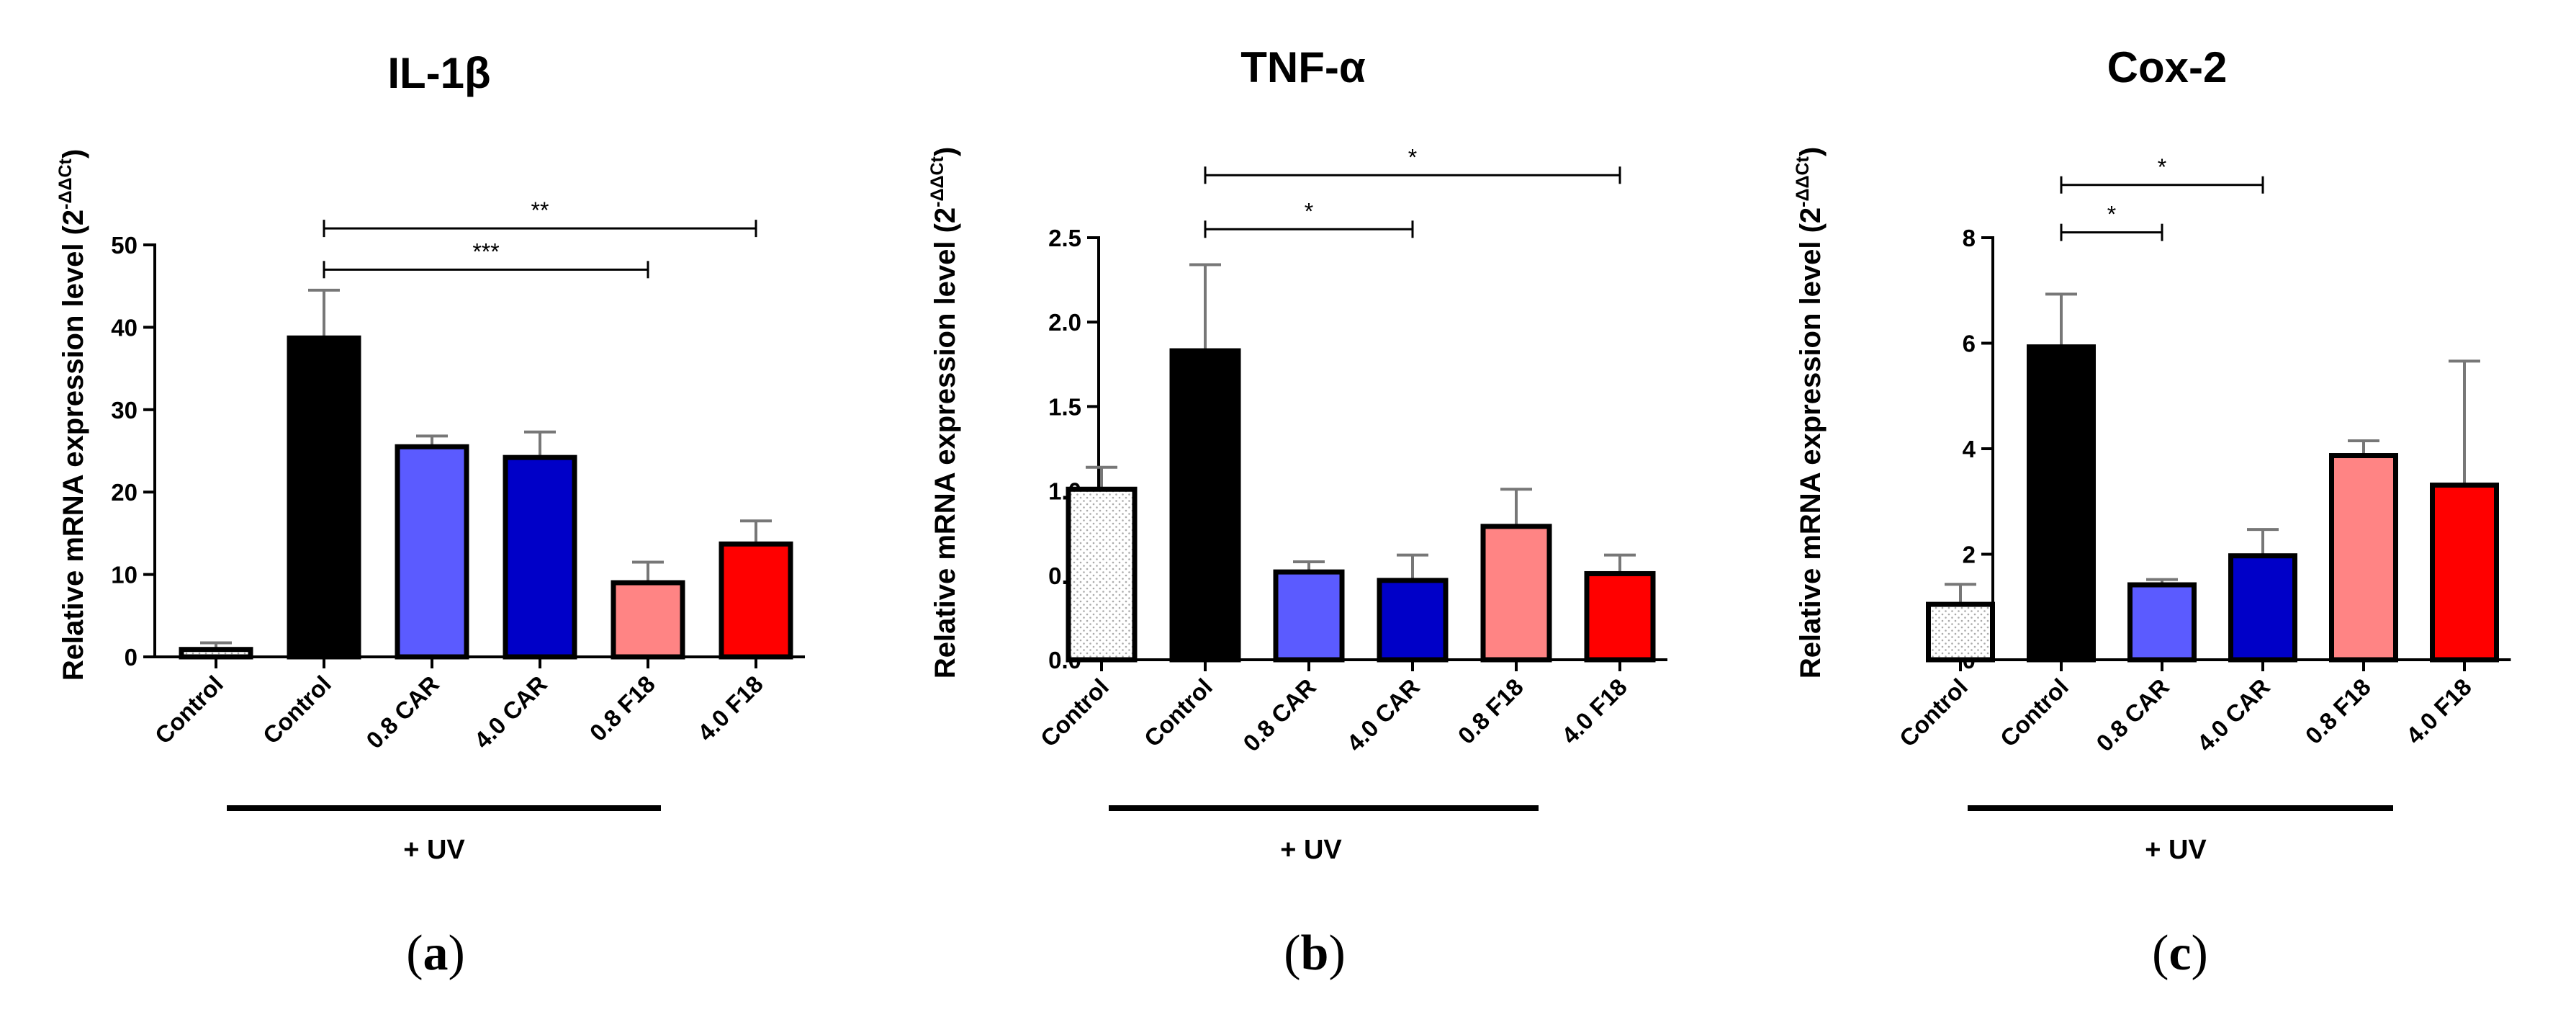 This screenshot has width=2576, height=1017. I want to click on y-tick-label: 0, so click(131, 657).